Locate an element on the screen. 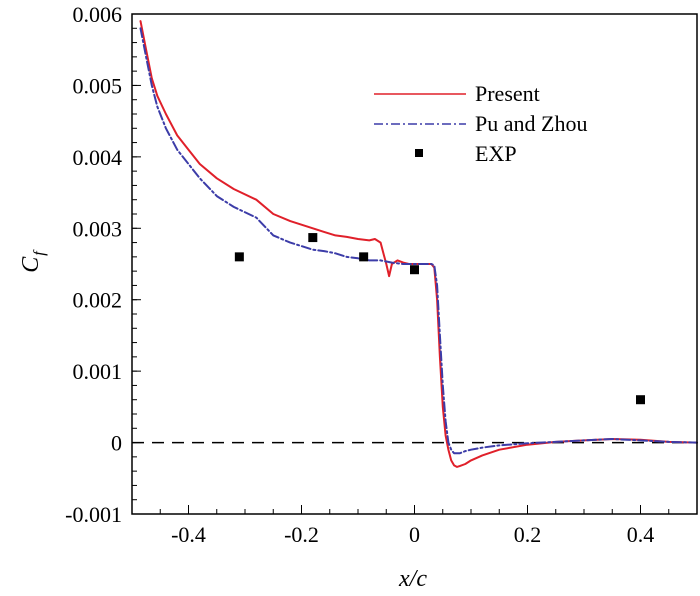 This screenshot has width=700, height=596. x-tick-label-2: 0 is located at coordinates (414, 534).